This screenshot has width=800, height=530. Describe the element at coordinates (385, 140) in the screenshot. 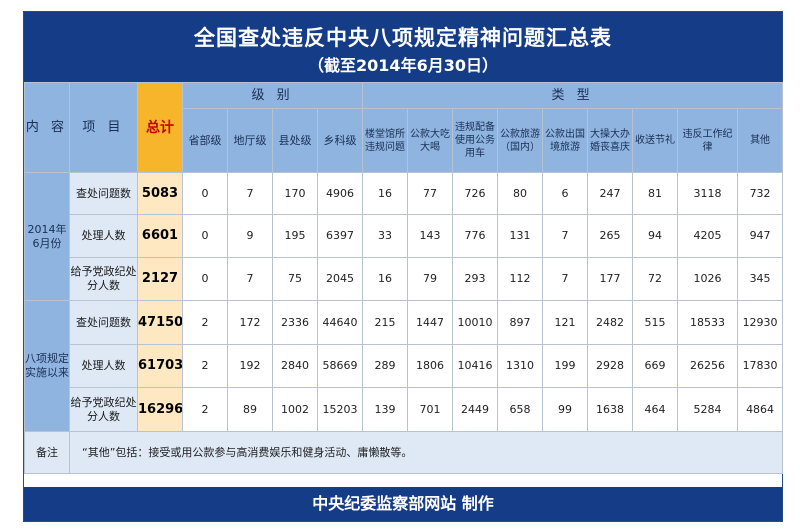

I see `header-type-buildings: 楼堂馆所违规问题` at that location.